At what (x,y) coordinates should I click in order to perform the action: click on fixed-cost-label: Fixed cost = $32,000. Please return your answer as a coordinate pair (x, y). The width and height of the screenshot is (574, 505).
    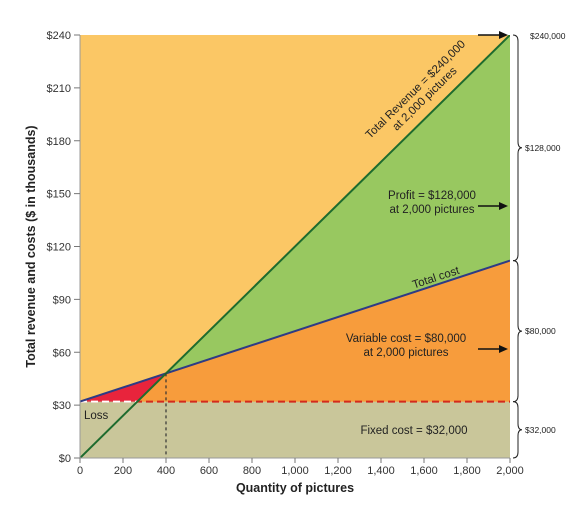
    Looking at the image, I should click on (413, 431).